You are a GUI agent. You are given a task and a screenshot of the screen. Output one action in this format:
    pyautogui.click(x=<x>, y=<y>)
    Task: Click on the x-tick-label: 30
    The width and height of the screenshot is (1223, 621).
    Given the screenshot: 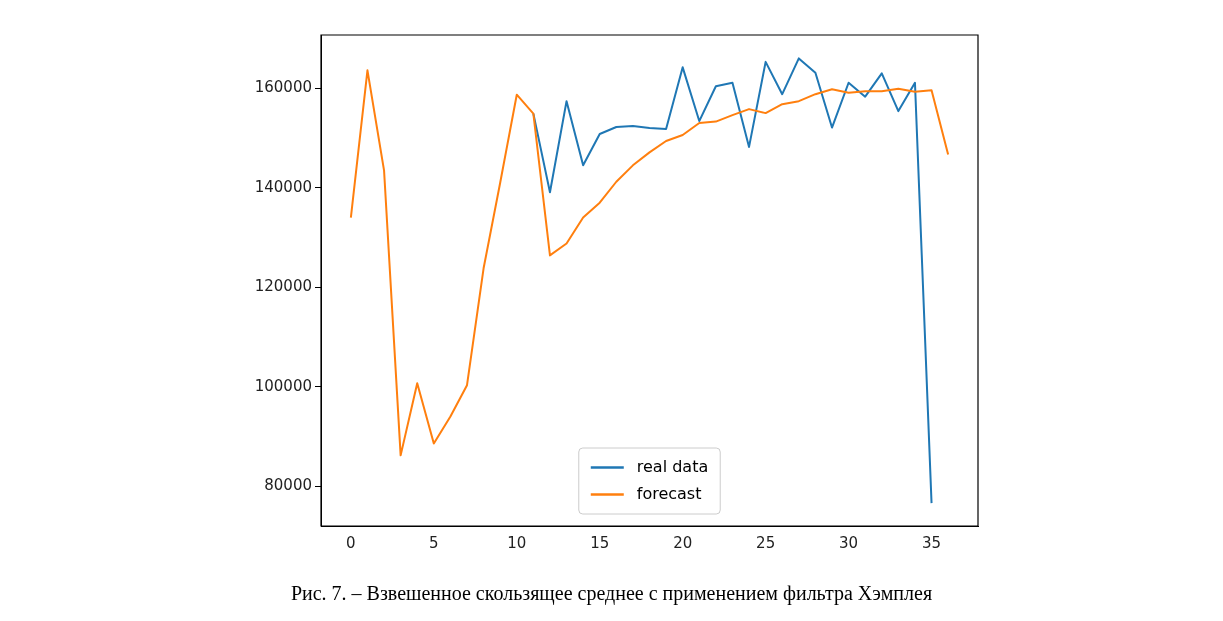 What is the action you would take?
    pyautogui.click(x=849, y=542)
    